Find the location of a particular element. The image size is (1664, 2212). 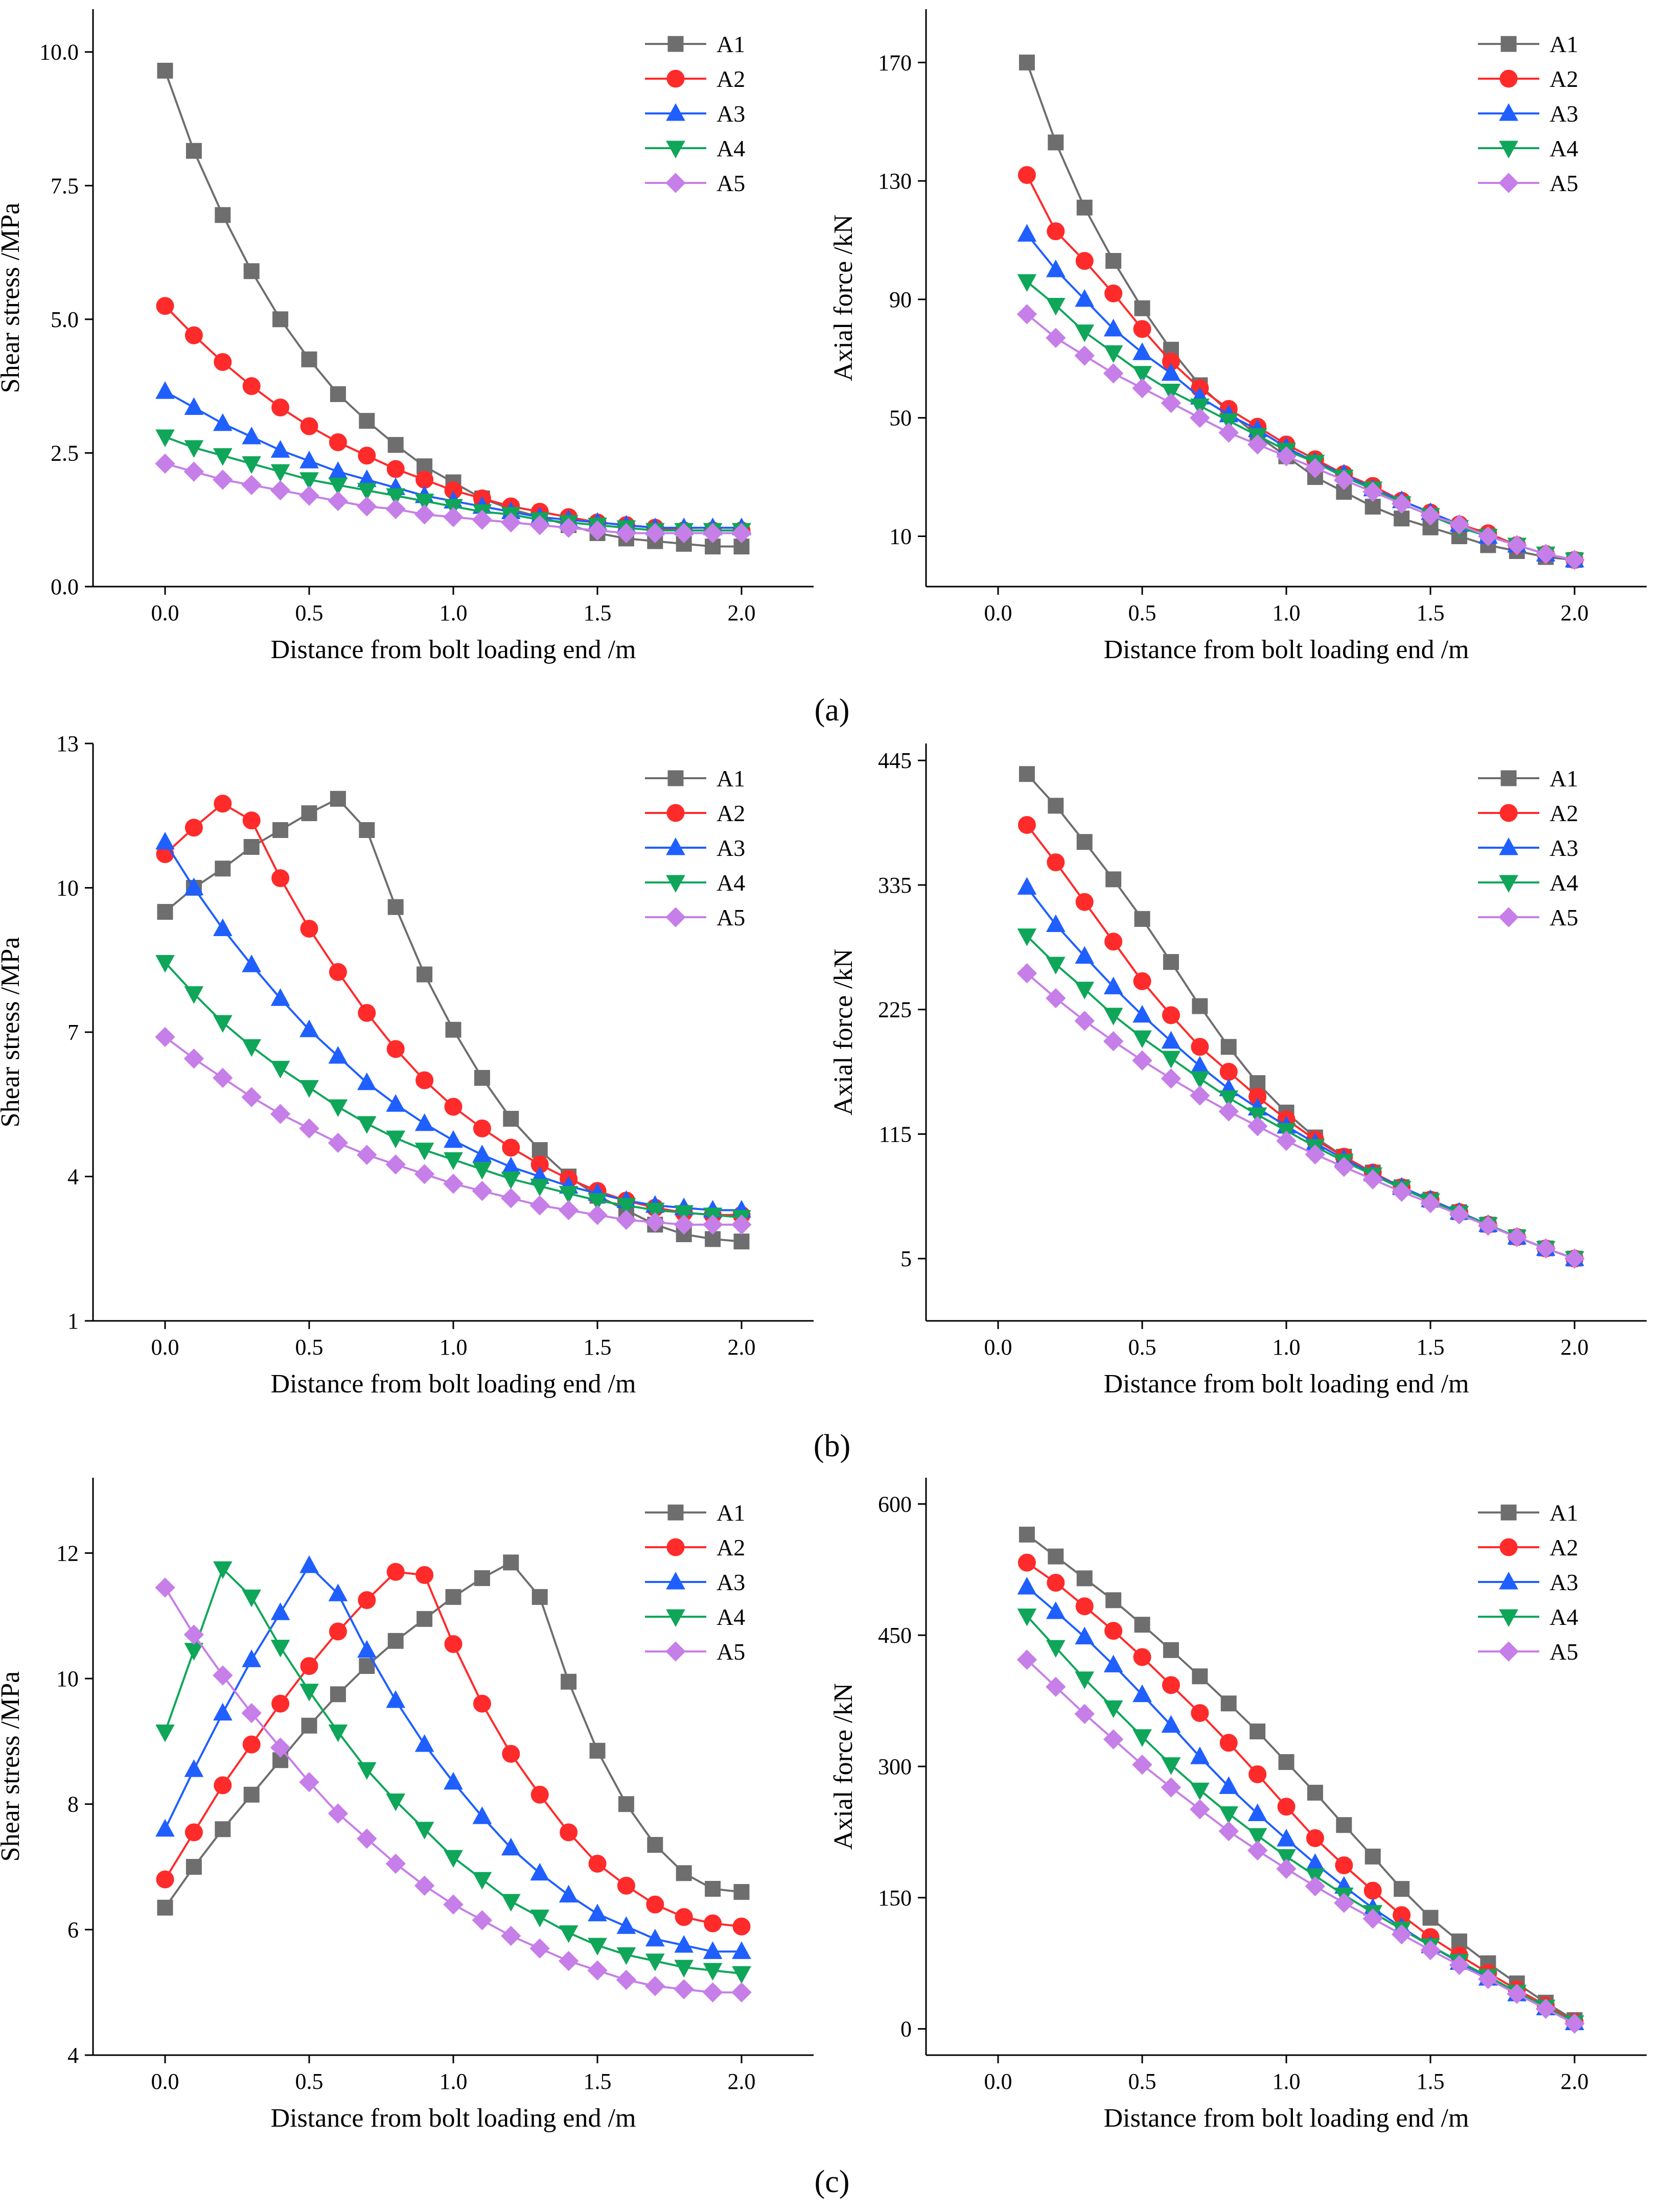

legend-marker-A5 is located at coordinates (675, 917).